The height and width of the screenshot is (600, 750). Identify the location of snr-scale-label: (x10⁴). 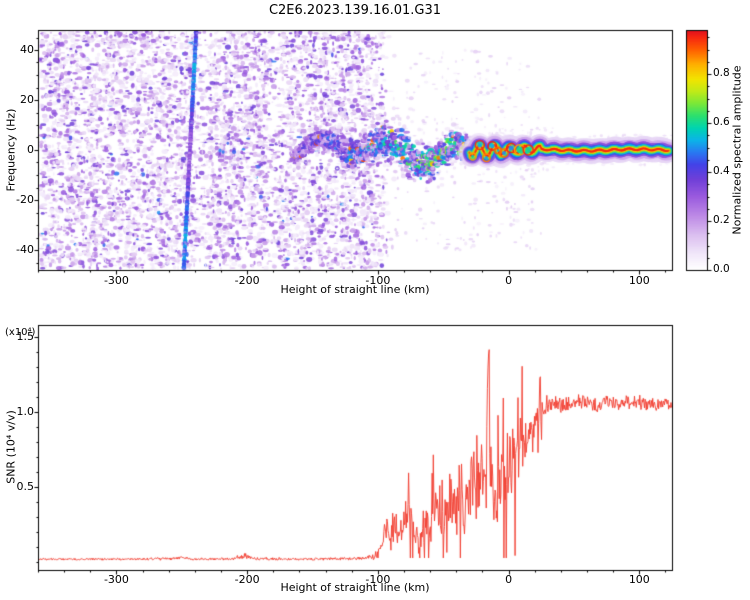
(20, 332).